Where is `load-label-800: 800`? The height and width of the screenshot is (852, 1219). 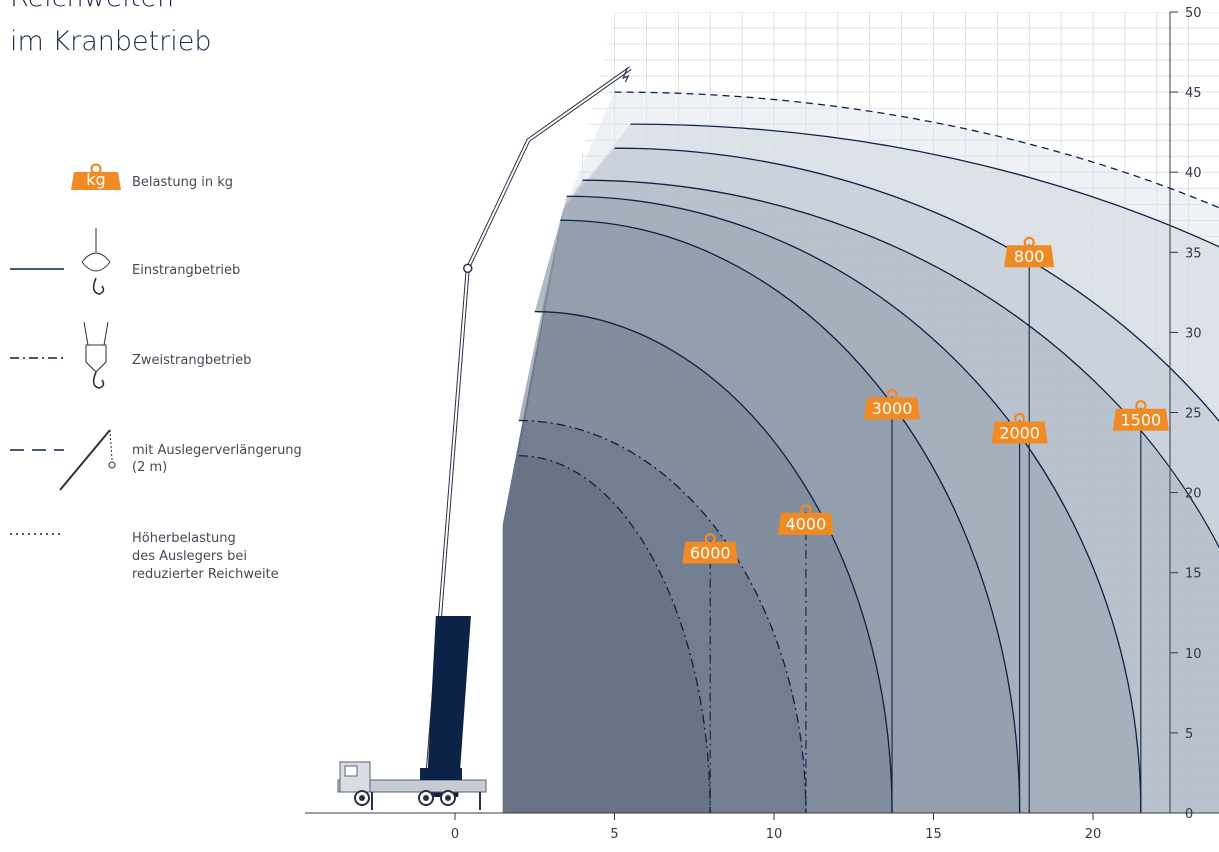
load-label-800: 800 is located at coordinates (1029, 252).